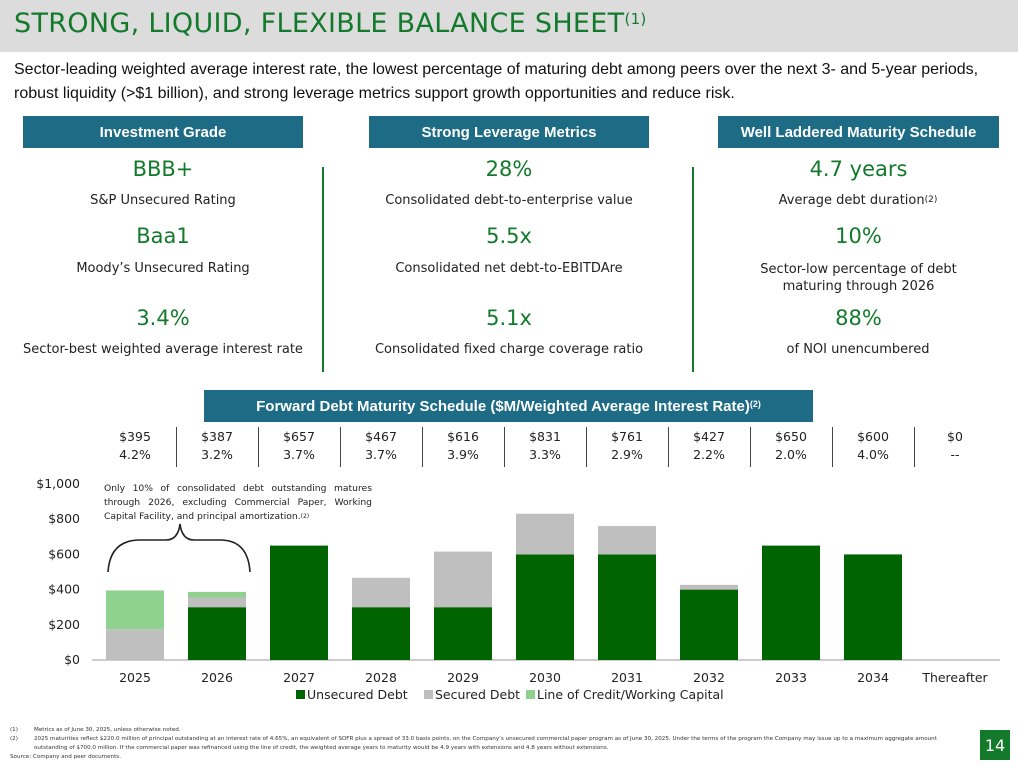 The image size is (1018, 768). What do you see at coordinates (545, 436) in the screenshot?
I see `maturity-amount: $831` at bounding box center [545, 436].